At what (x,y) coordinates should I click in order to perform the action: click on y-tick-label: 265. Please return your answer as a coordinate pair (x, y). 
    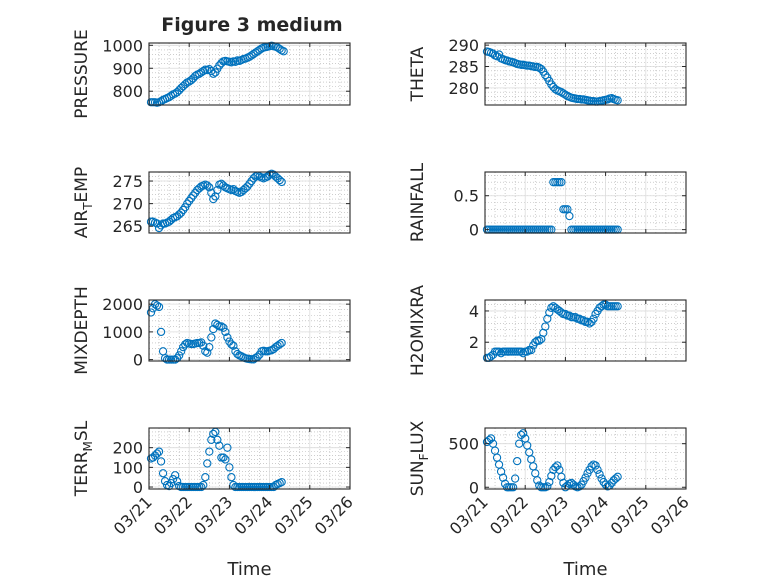
    Looking at the image, I should click on (127, 226).